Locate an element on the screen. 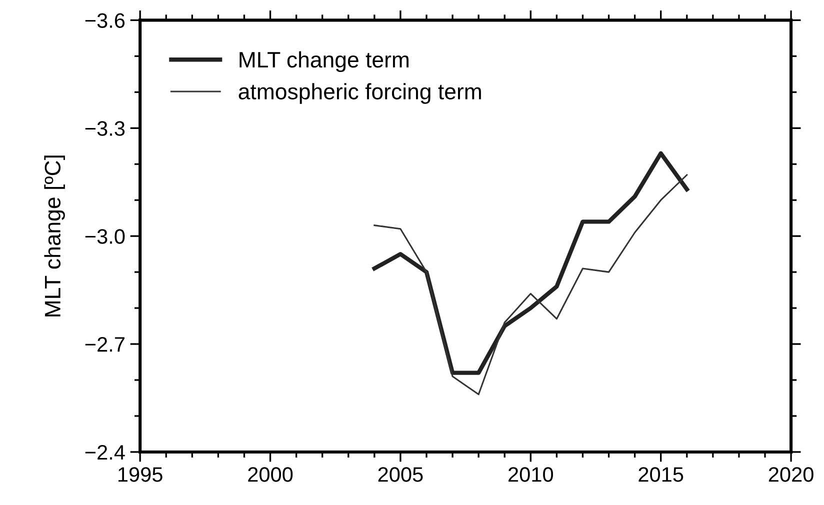 The image size is (824, 505). y-tick-label: −3.3 is located at coordinates (105, 128).